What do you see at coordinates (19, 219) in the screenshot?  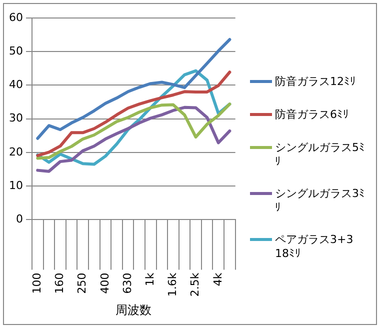 I see `y-tick-label: 0` at bounding box center [19, 219].